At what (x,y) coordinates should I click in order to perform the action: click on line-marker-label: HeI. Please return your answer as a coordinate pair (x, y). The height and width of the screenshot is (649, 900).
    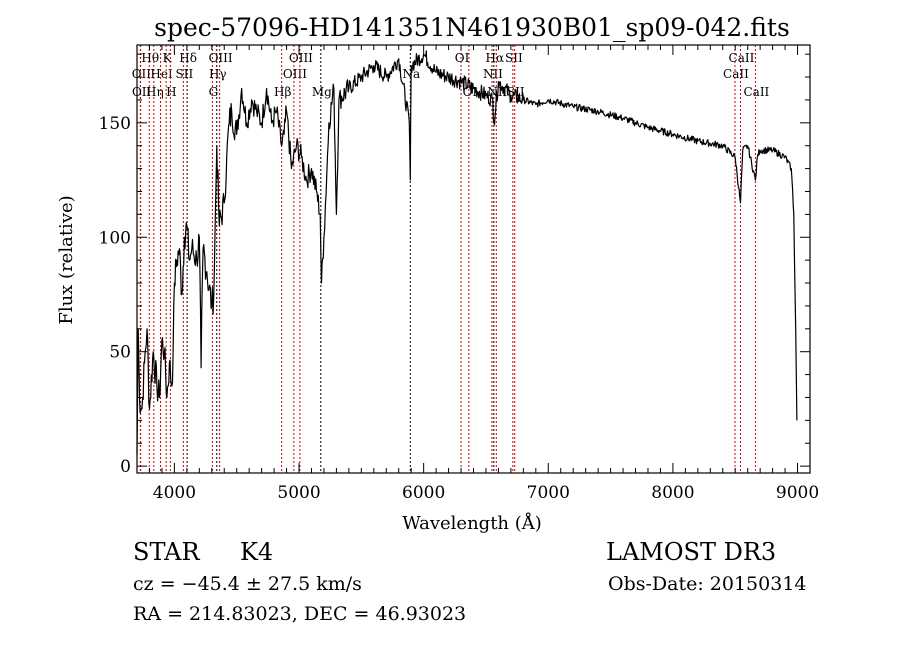
    Looking at the image, I should click on (161, 74).